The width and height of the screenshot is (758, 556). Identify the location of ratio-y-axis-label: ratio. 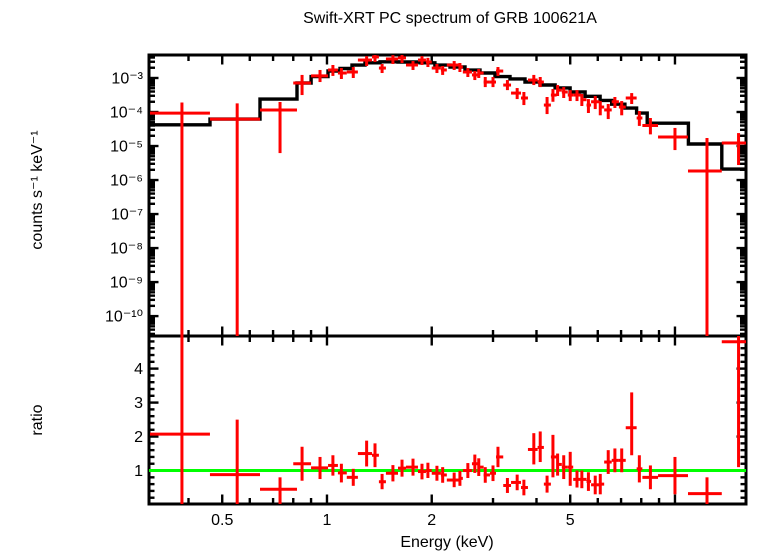
(37, 419).